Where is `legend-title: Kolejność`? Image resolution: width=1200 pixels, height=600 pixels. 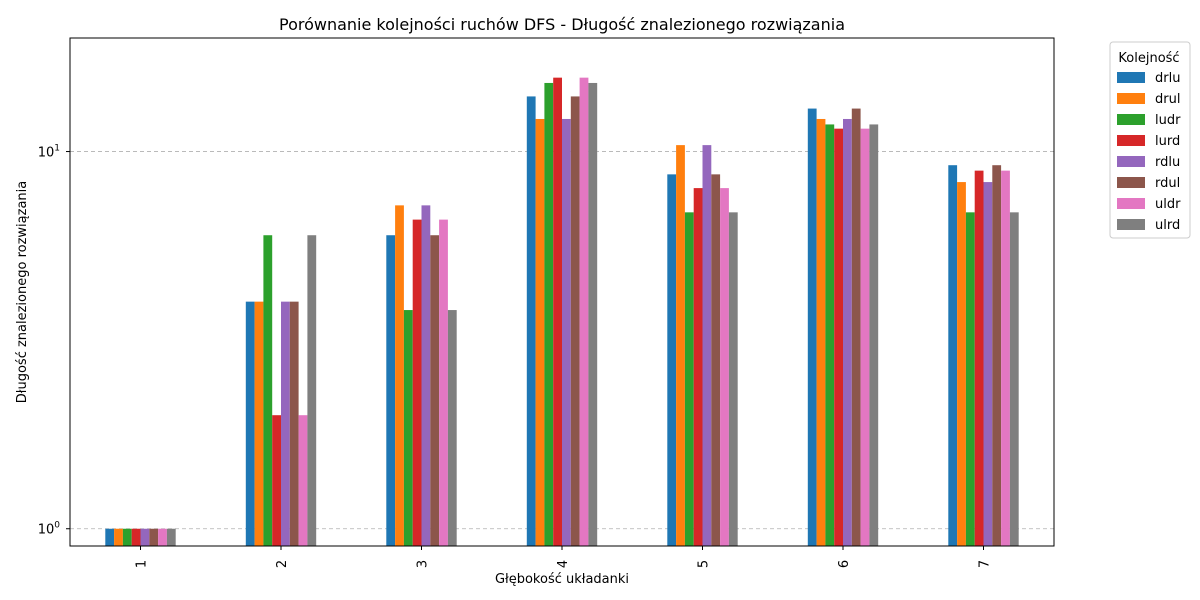
legend-title: Kolejność is located at coordinates (1148, 58).